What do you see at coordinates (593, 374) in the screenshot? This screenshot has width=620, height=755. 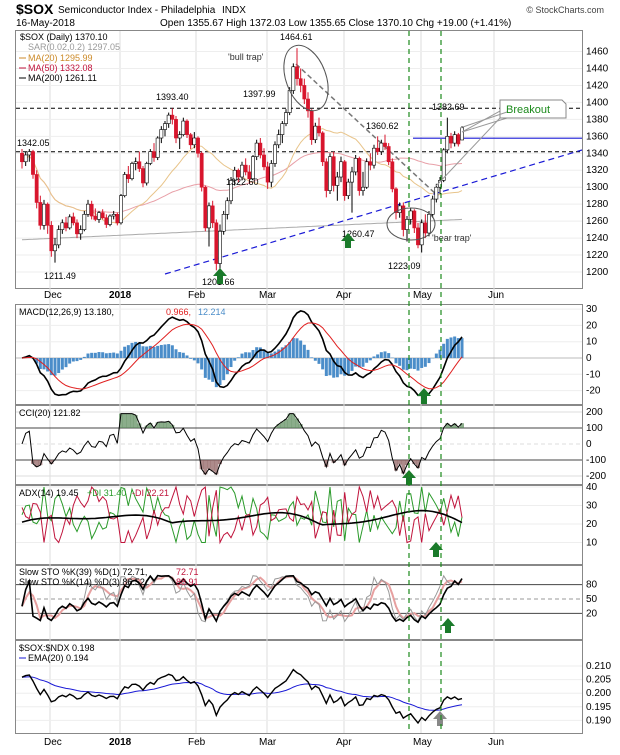 I see `macd-y-tick-label: -10` at bounding box center [593, 374].